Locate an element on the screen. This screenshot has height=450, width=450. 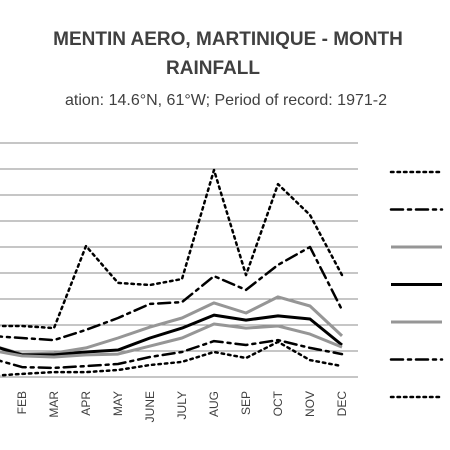
x-tick-label: APR is located at coordinates (86, 403).